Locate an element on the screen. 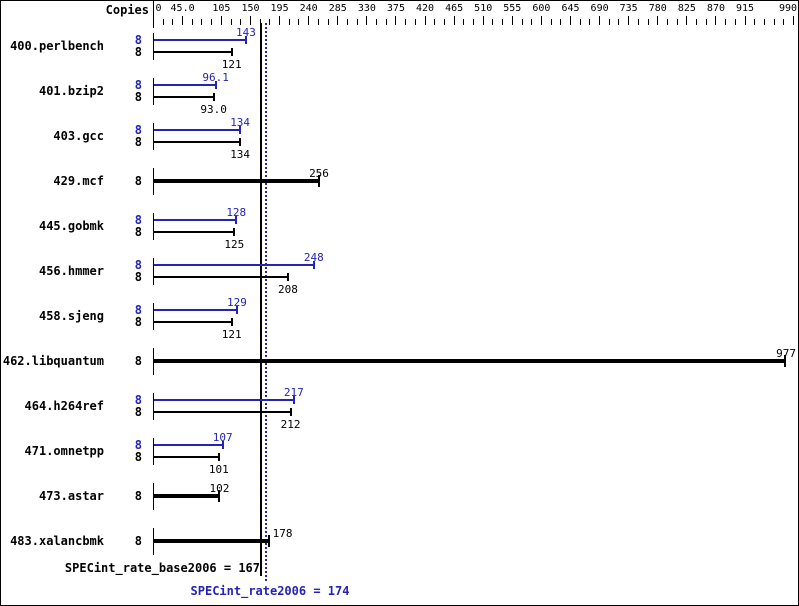  benchmark-label: 403.gcc is located at coordinates (78, 135).